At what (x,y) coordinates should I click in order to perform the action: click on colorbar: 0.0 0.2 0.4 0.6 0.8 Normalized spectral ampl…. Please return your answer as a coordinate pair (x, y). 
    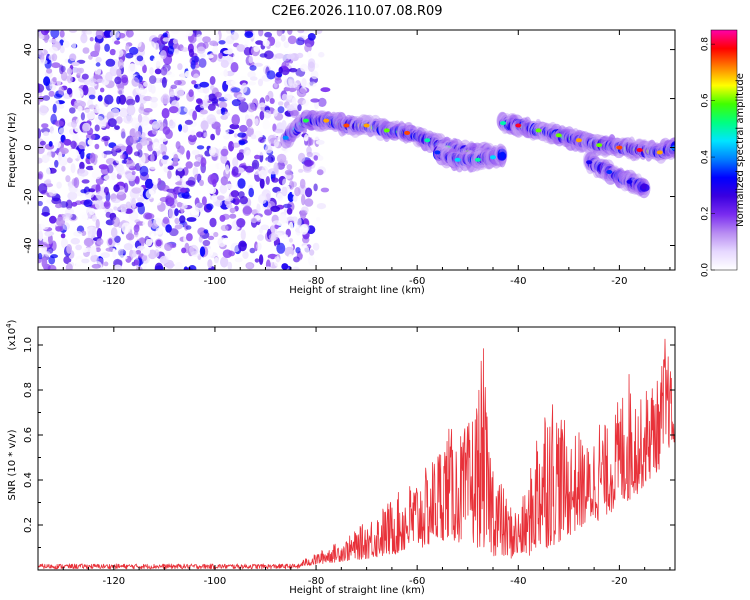
    Looking at the image, I should click on (723, 153).